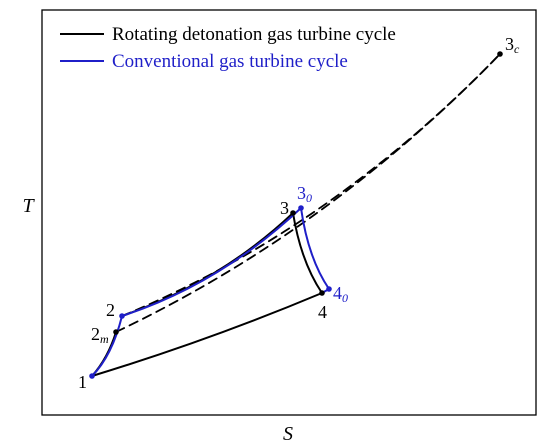  I want to click on legend-label-conventional: Conventional gas turbine cycle, so click(230, 61).